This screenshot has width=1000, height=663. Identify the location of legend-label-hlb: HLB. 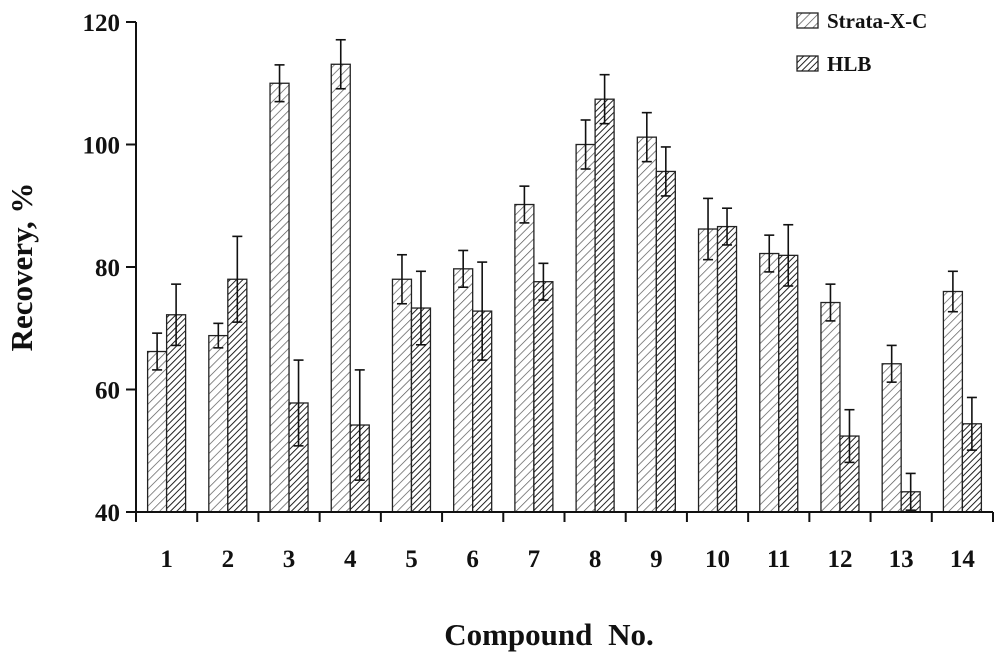
(849, 64).